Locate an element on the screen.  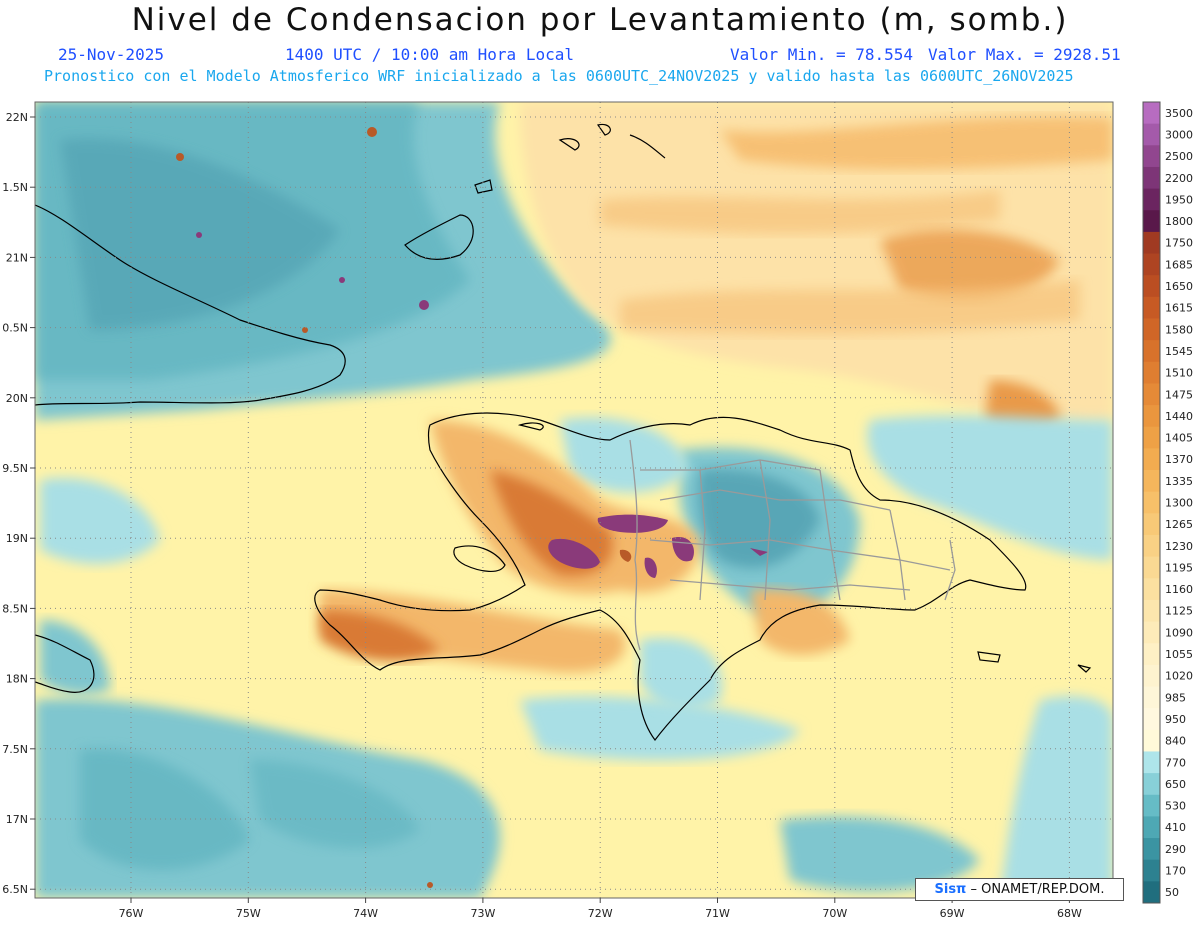
colorbar-label: 1510 is located at coordinates (1179, 373).